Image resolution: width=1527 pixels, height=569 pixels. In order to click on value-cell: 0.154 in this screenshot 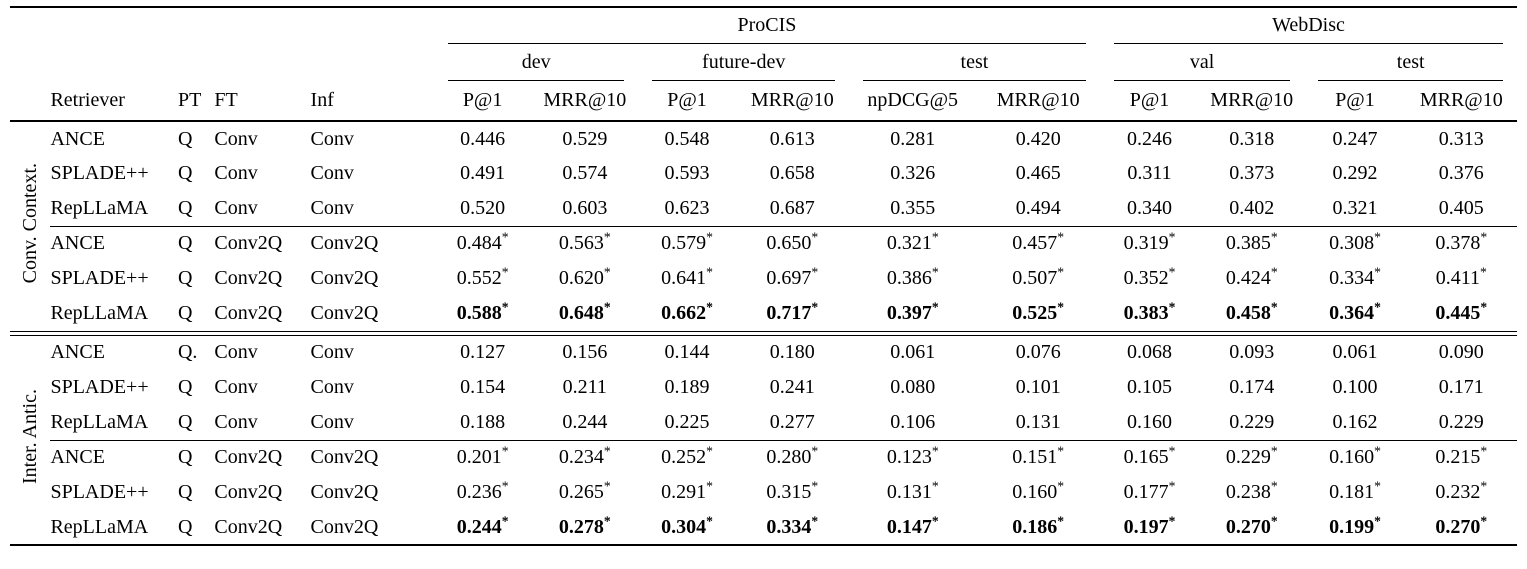, I will do `click(483, 387)`.